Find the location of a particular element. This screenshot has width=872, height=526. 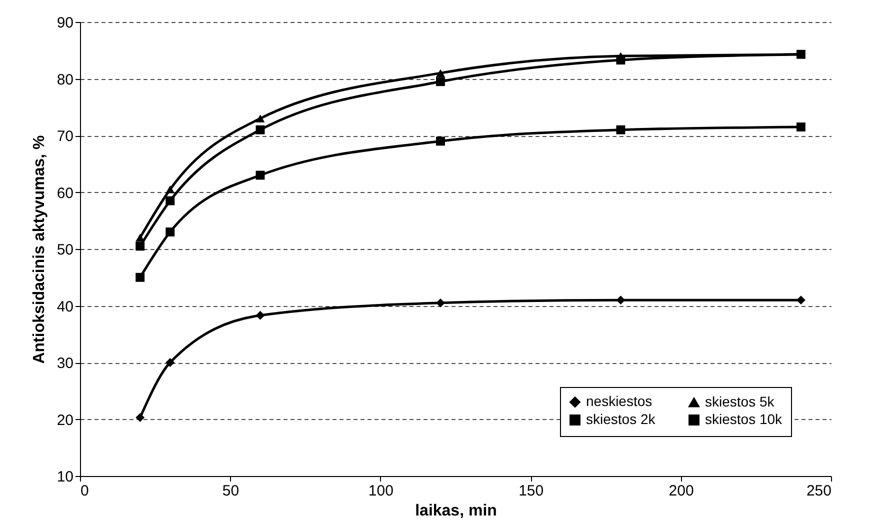

x-tick-label: 150 is located at coordinates (531, 491).